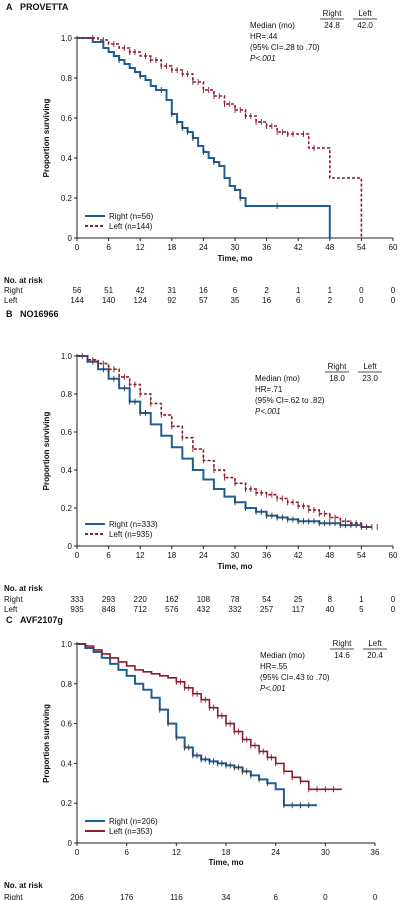 The width and height of the screenshot is (402, 900). Describe the element at coordinates (133, 821) in the screenshot. I see `legend-label: Right (n=206)` at that location.